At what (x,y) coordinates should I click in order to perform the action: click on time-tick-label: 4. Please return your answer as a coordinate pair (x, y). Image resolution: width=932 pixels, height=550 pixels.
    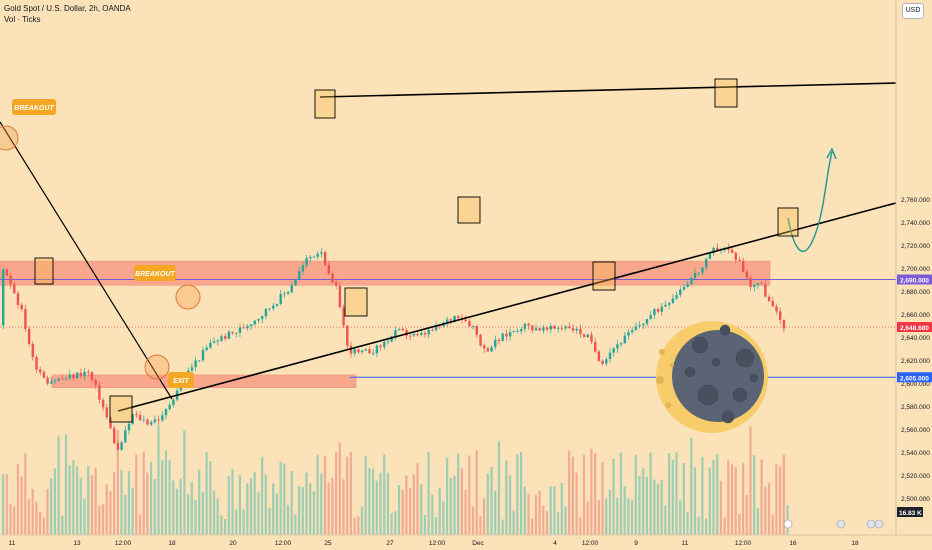
    Looking at the image, I should click on (555, 543).